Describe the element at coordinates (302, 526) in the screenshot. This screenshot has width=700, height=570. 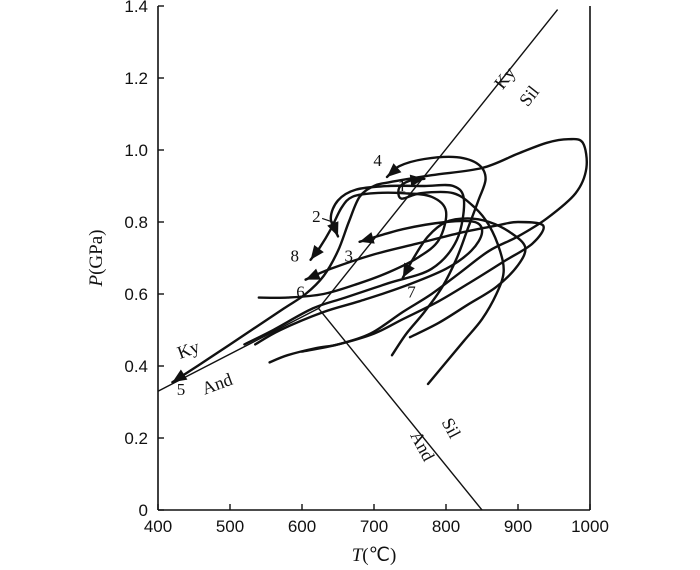
I see `x-tick-label: 600` at that location.